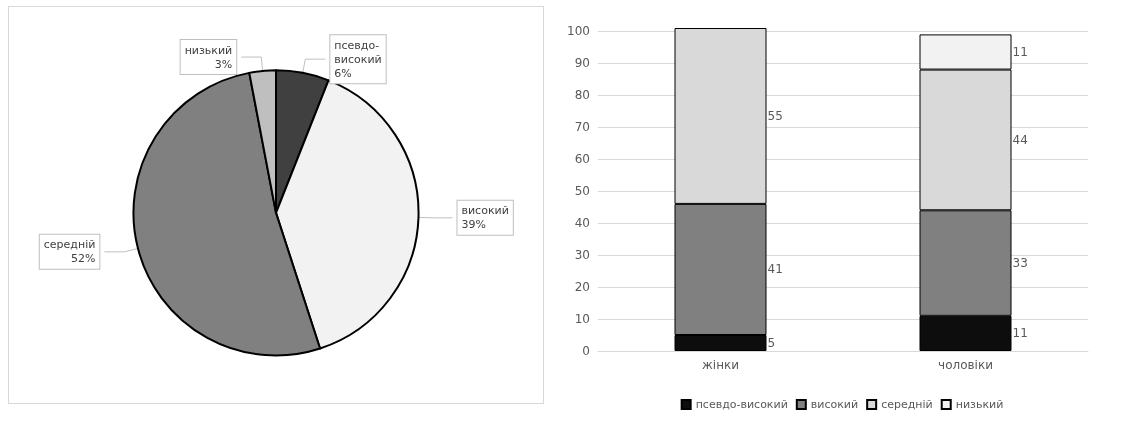  Describe the element at coordinates (223, 64) in the screenshot. I see `data-label: 3%` at that location.